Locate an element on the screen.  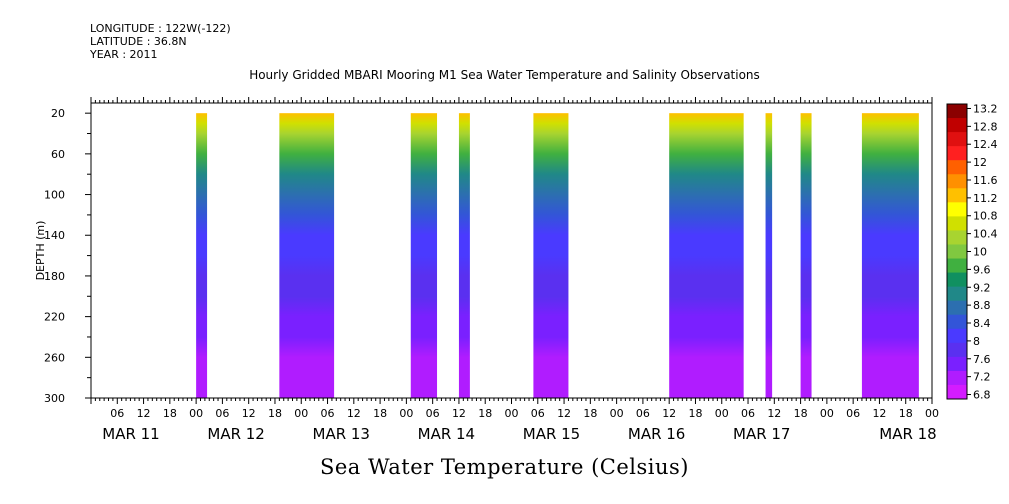
y-tick-label: 60 is located at coordinates (58, 154).